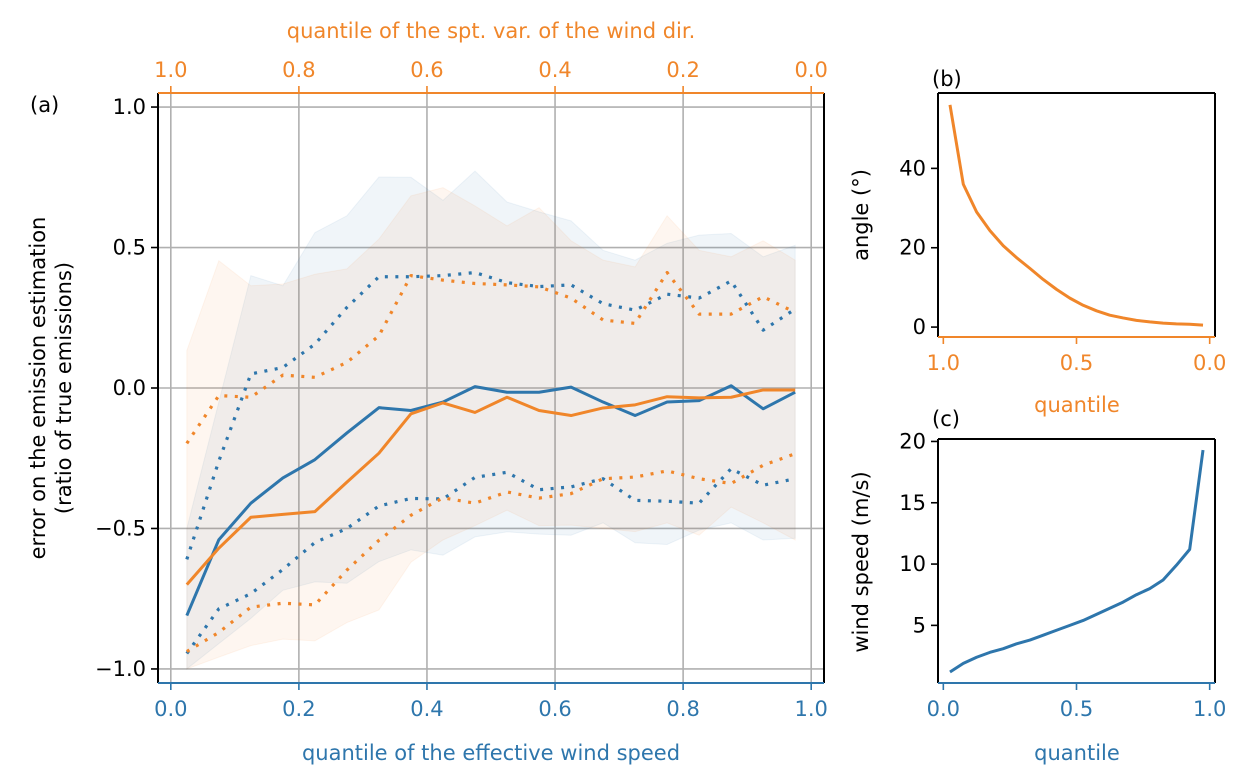 The image size is (1248, 784). What do you see at coordinates (491, 753) in the screenshot?
I see `panel-a-x-axis-label: quantile of the effective wind speed` at bounding box center [491, 753].